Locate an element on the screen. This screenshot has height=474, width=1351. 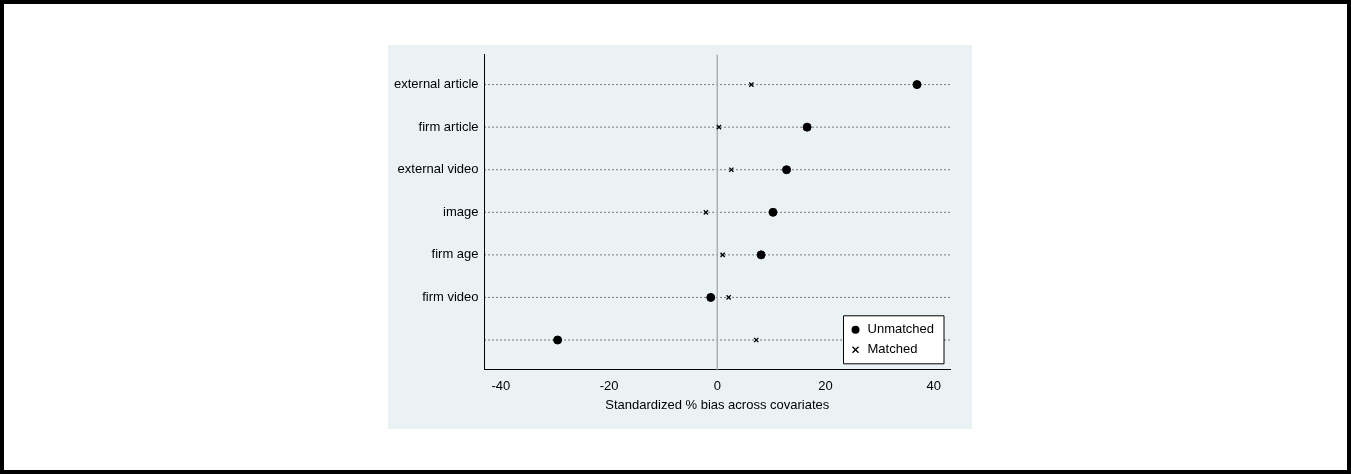
y-tick-label: external article is located at coordinates (436, 84).